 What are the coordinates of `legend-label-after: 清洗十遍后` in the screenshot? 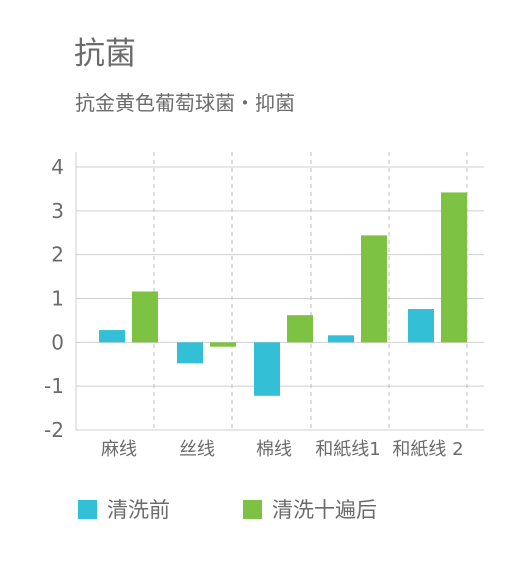 It's located at (324, 510).